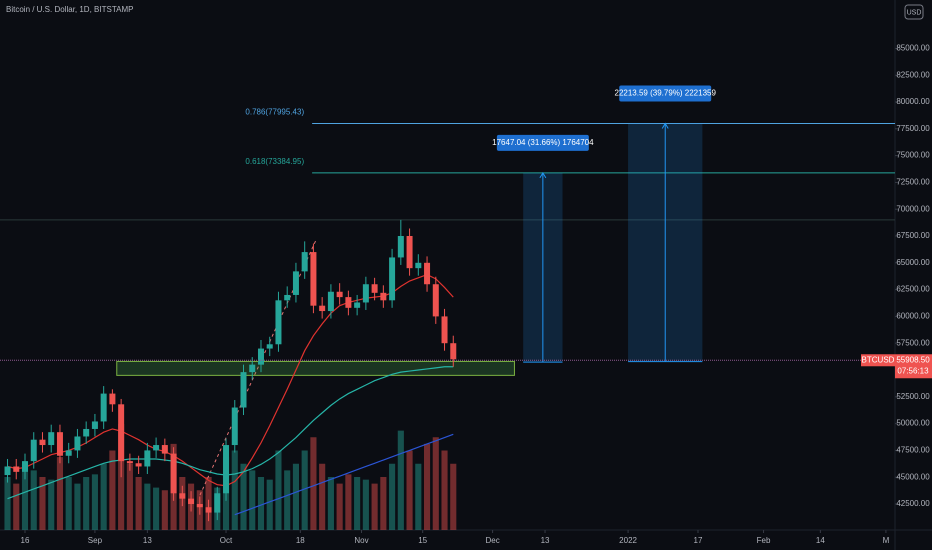 This screenshot has height=550, width=932. Describe the element at coordinates (69, 9) in the screenshot. I see `chart-title: Bitcoin / U.S. Dollar, 1D, BITSTAMP` at that location.